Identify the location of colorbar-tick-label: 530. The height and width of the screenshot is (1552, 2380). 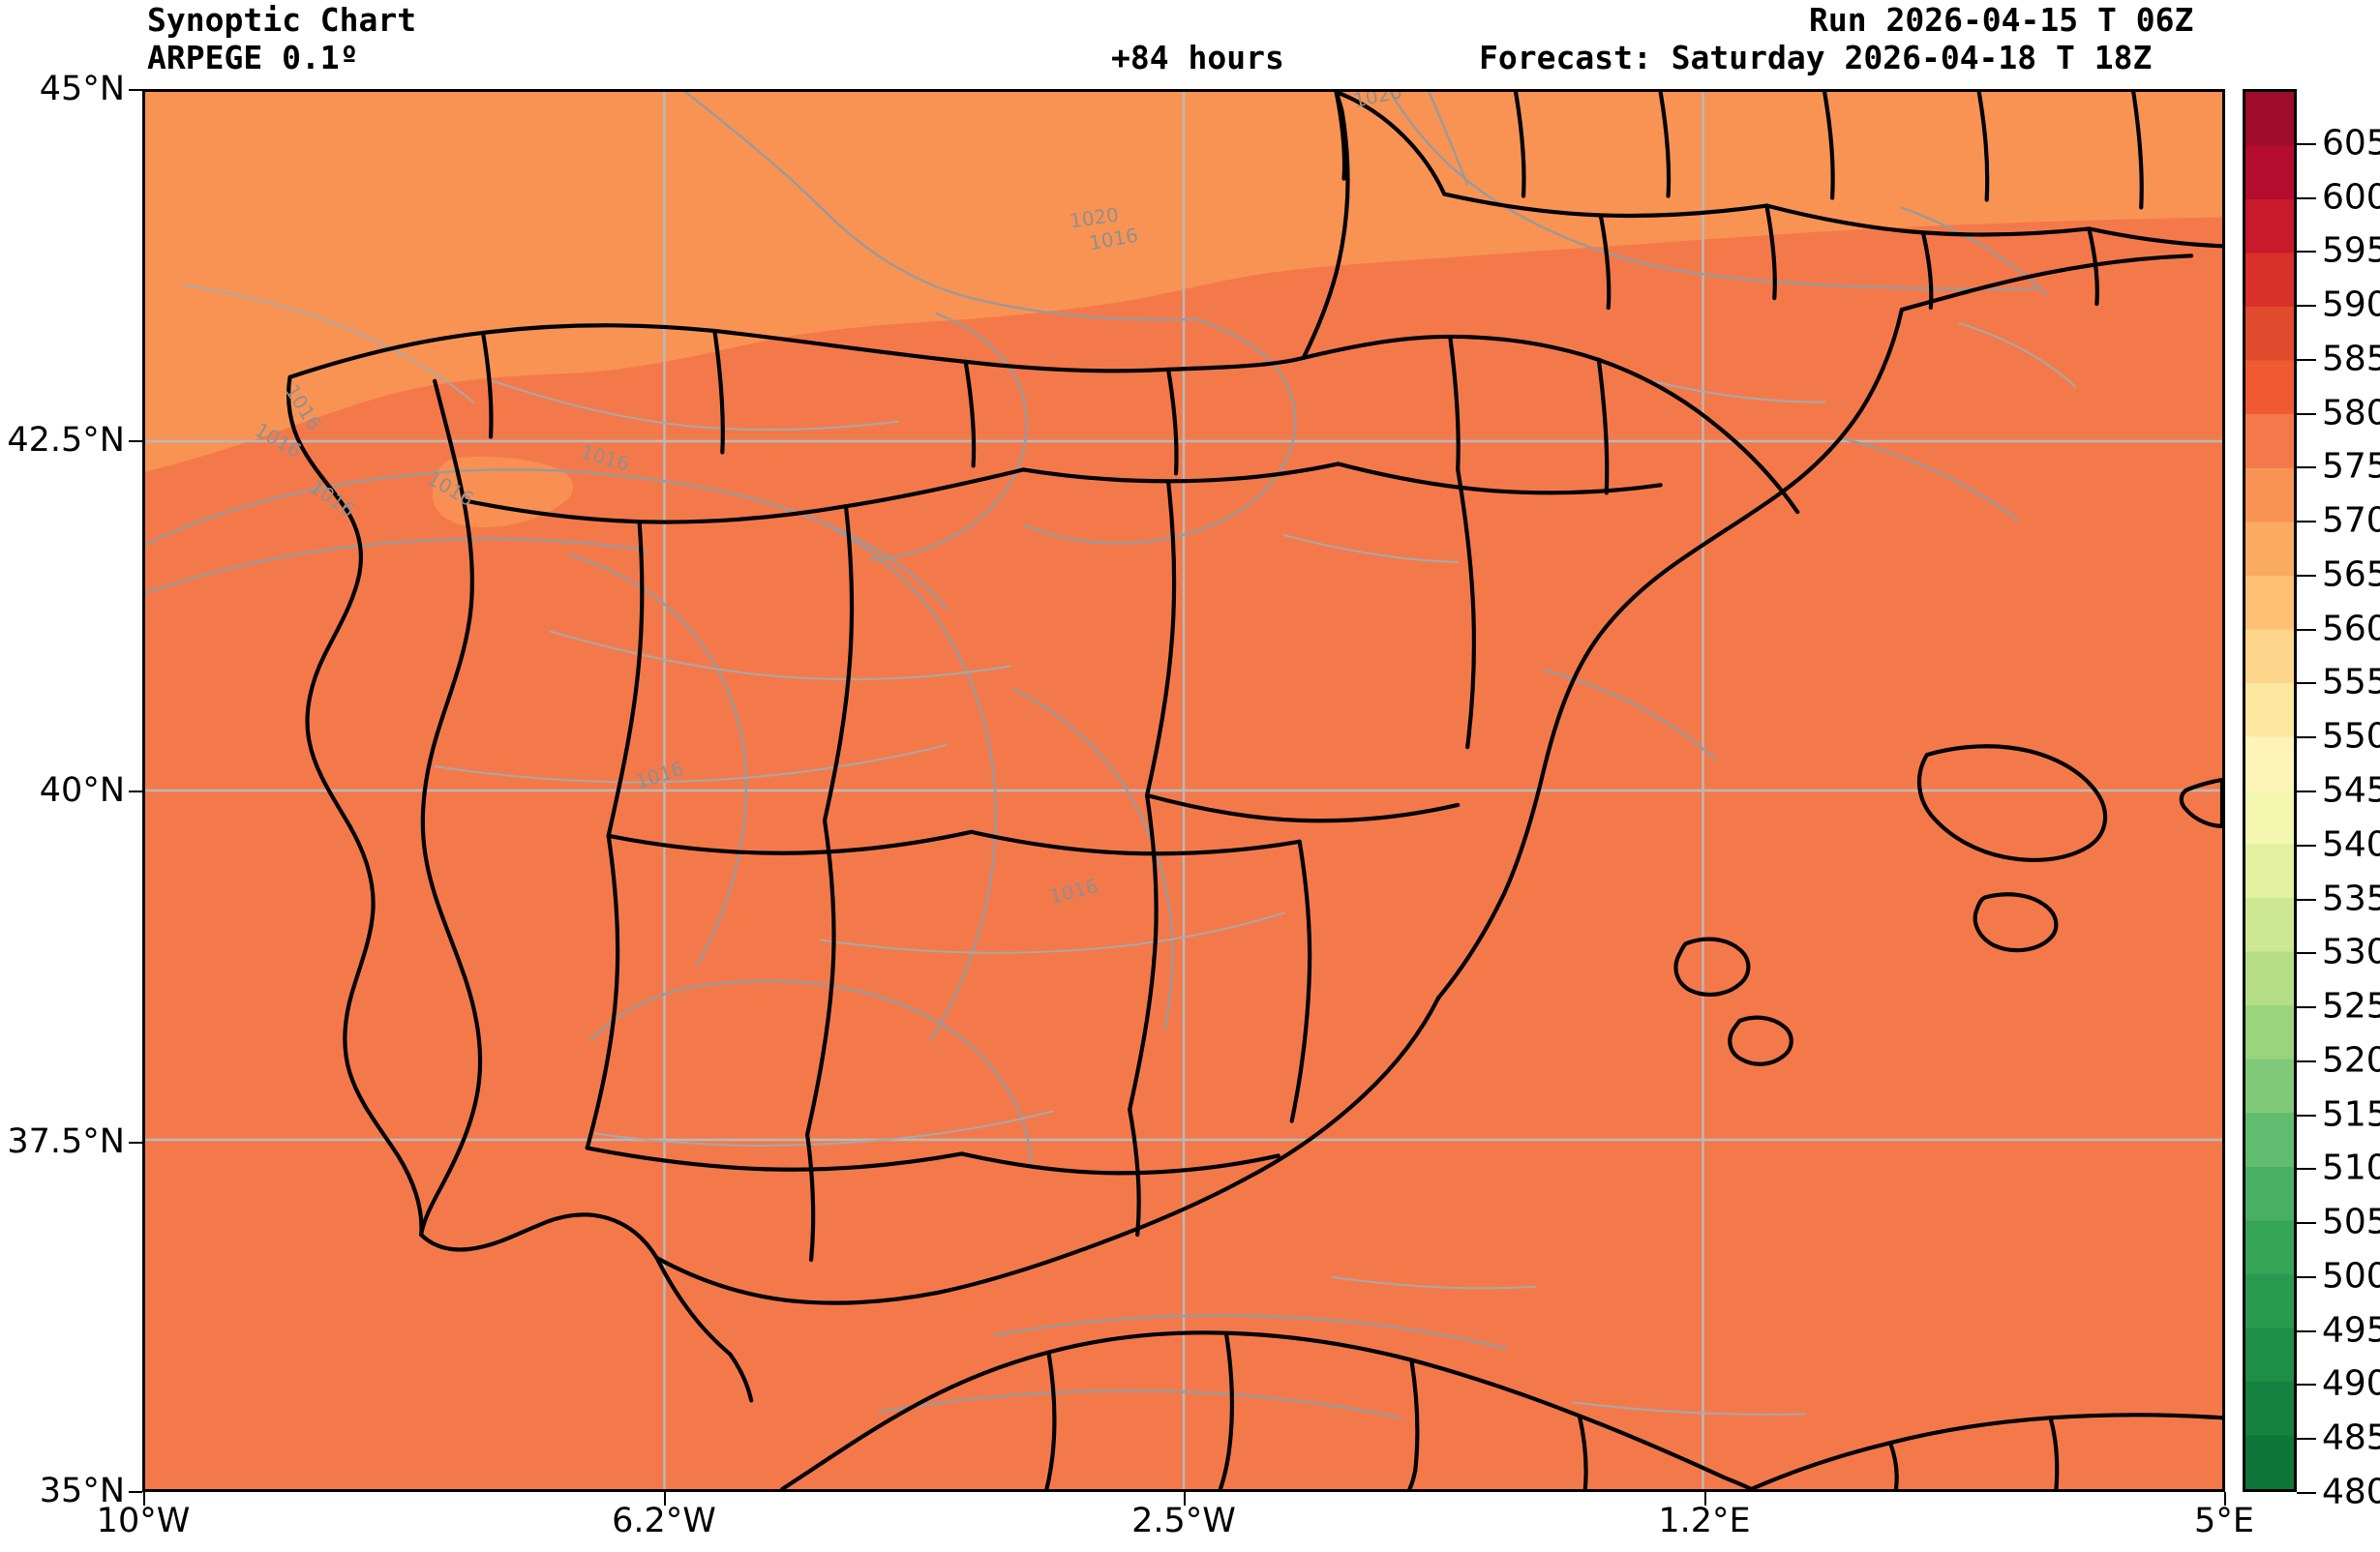
(2351, 952).